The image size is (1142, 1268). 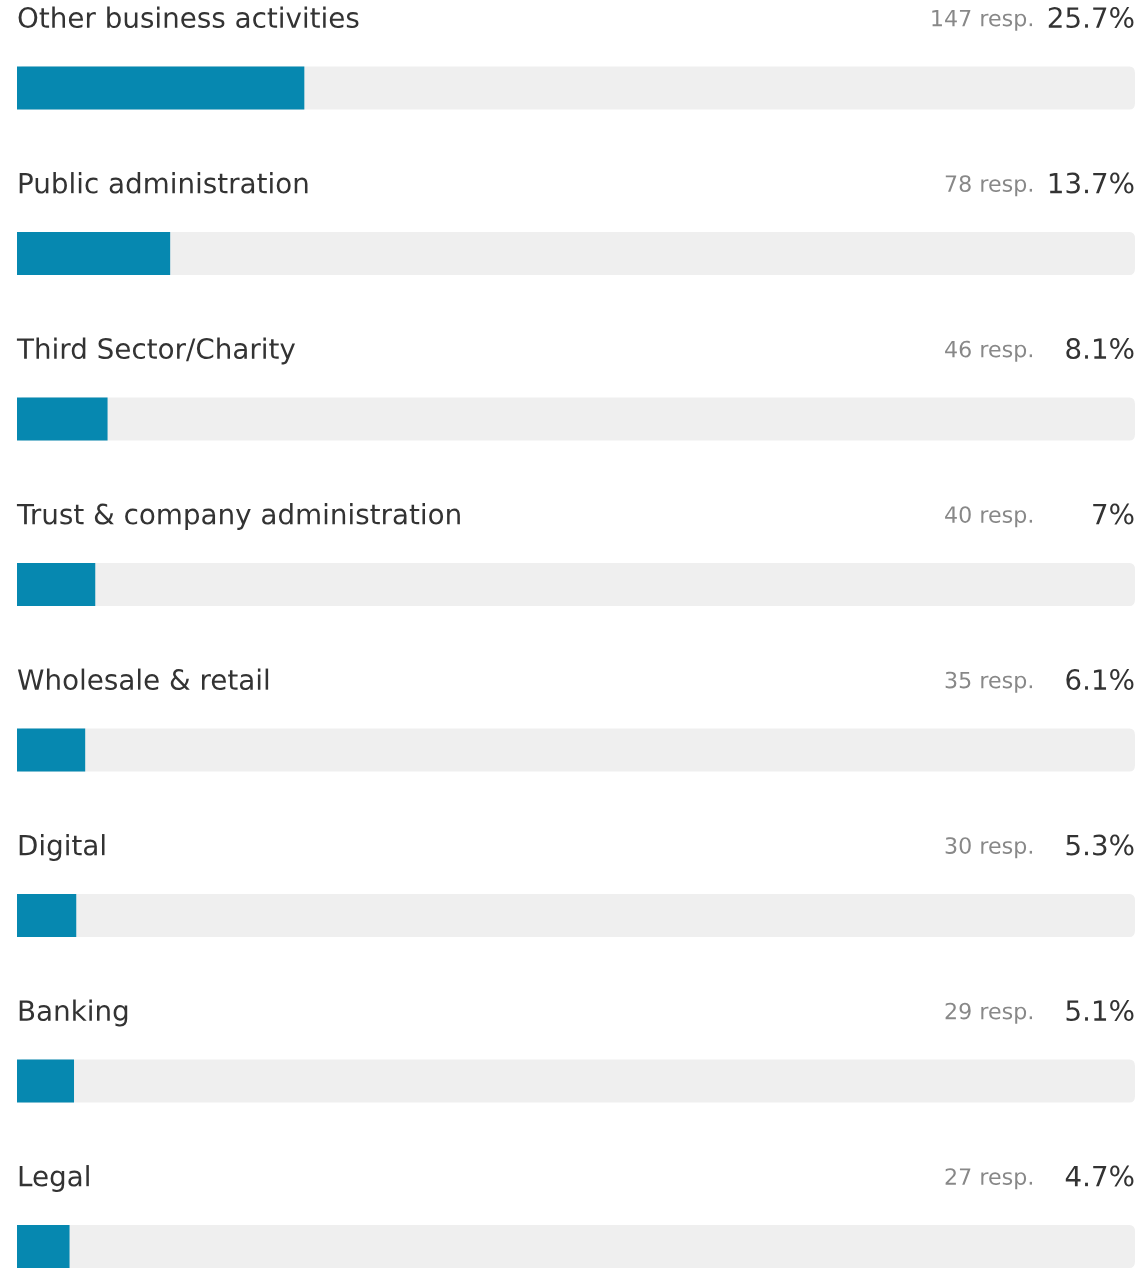 I want to click on data-label: 25.7%, so click(x=1091, y=18).